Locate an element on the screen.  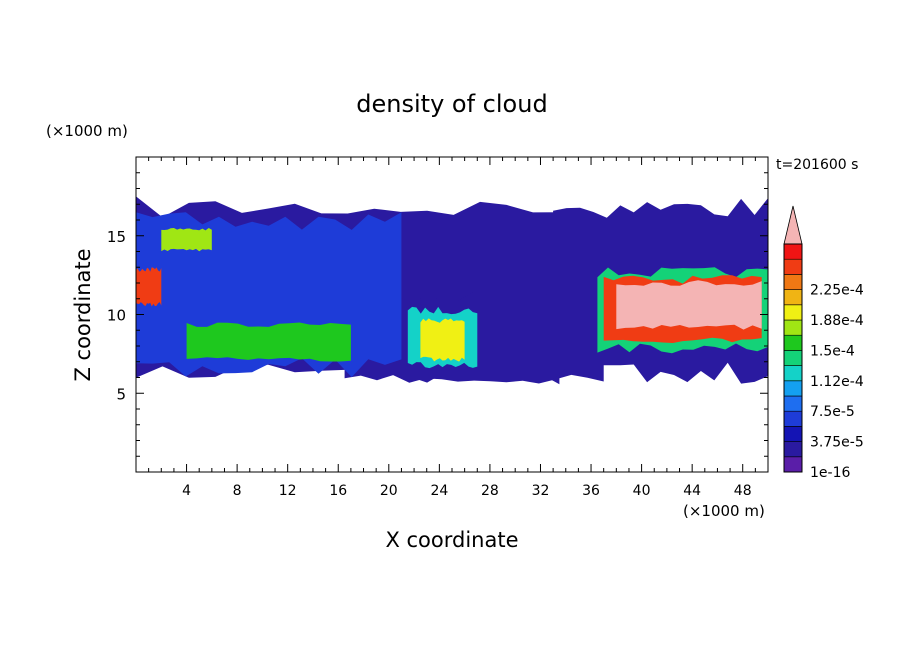
y-axis-label: Z coordinate is located at coordinates (83, 314).